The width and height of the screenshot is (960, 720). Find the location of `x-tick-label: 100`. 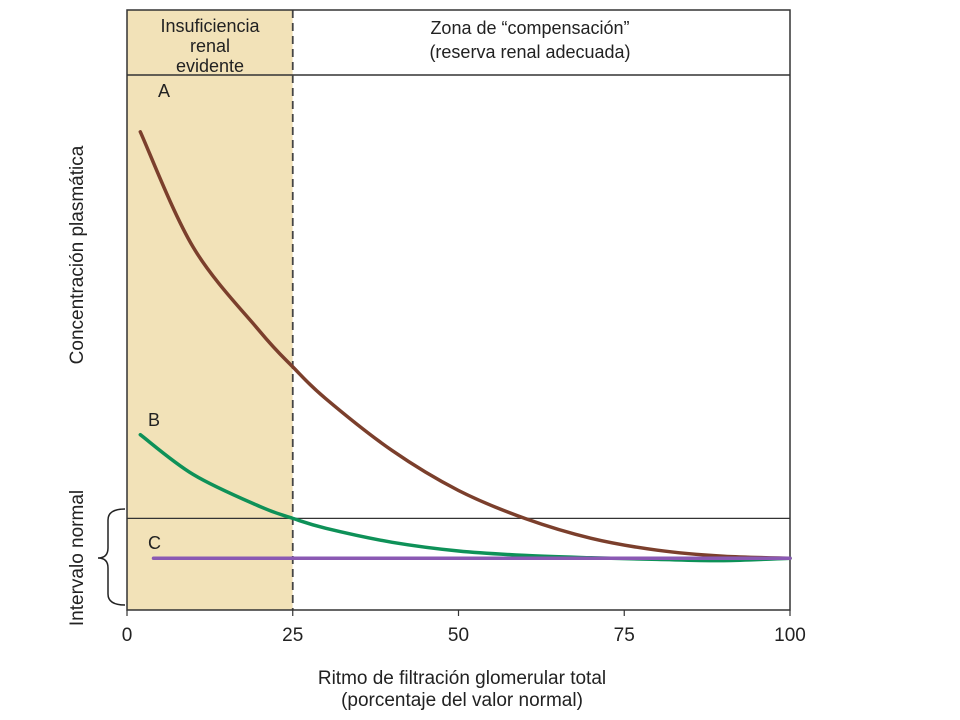

x-tick-label: 100 is located at coordinates (790, 635).